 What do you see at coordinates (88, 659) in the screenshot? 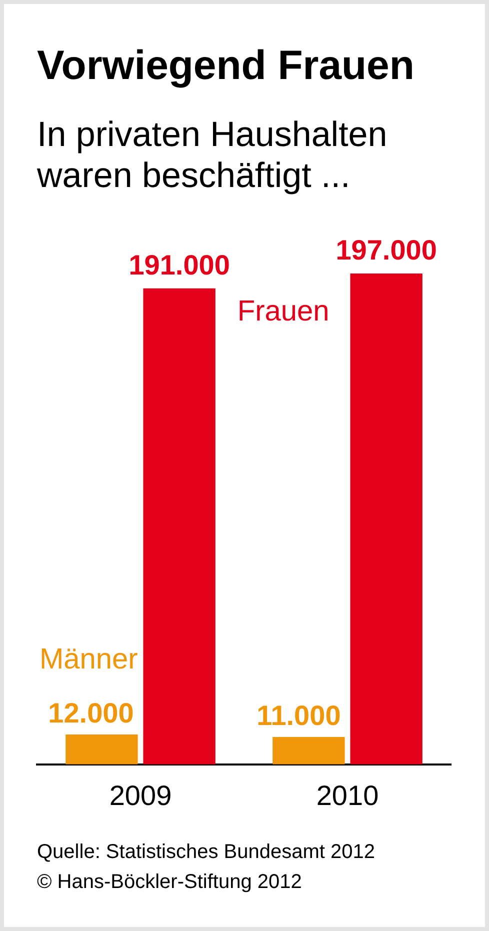
I see `text: Männer` at bounding box center [88, 659].